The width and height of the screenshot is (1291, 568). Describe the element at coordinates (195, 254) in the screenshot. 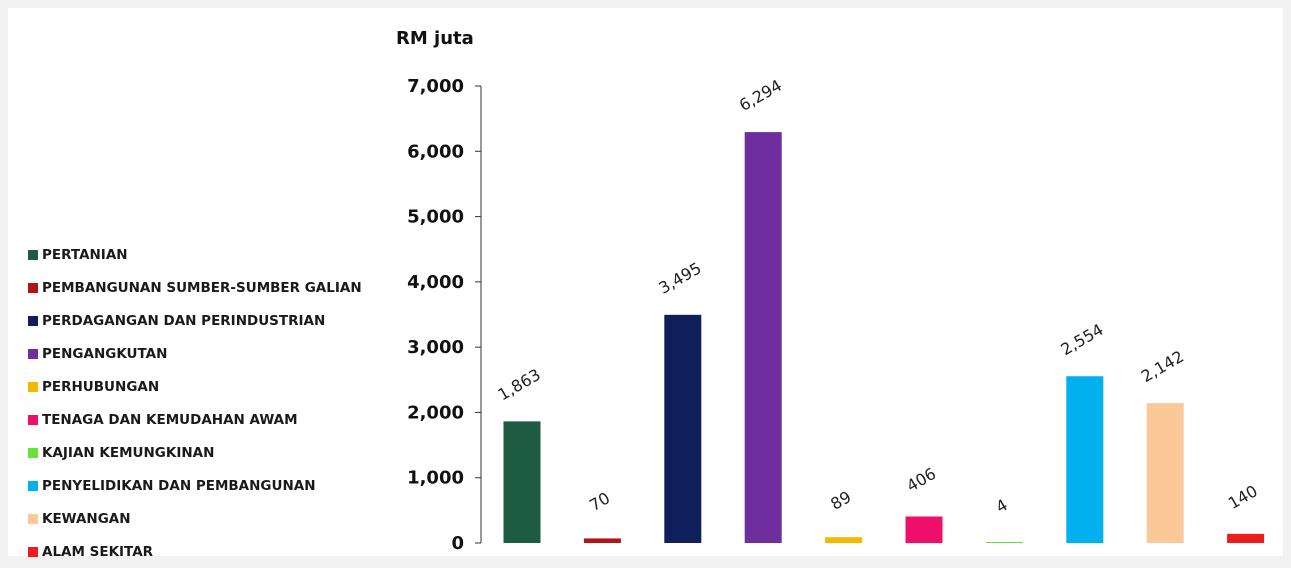

I see `legend-item: PERTANIAN` at that location.